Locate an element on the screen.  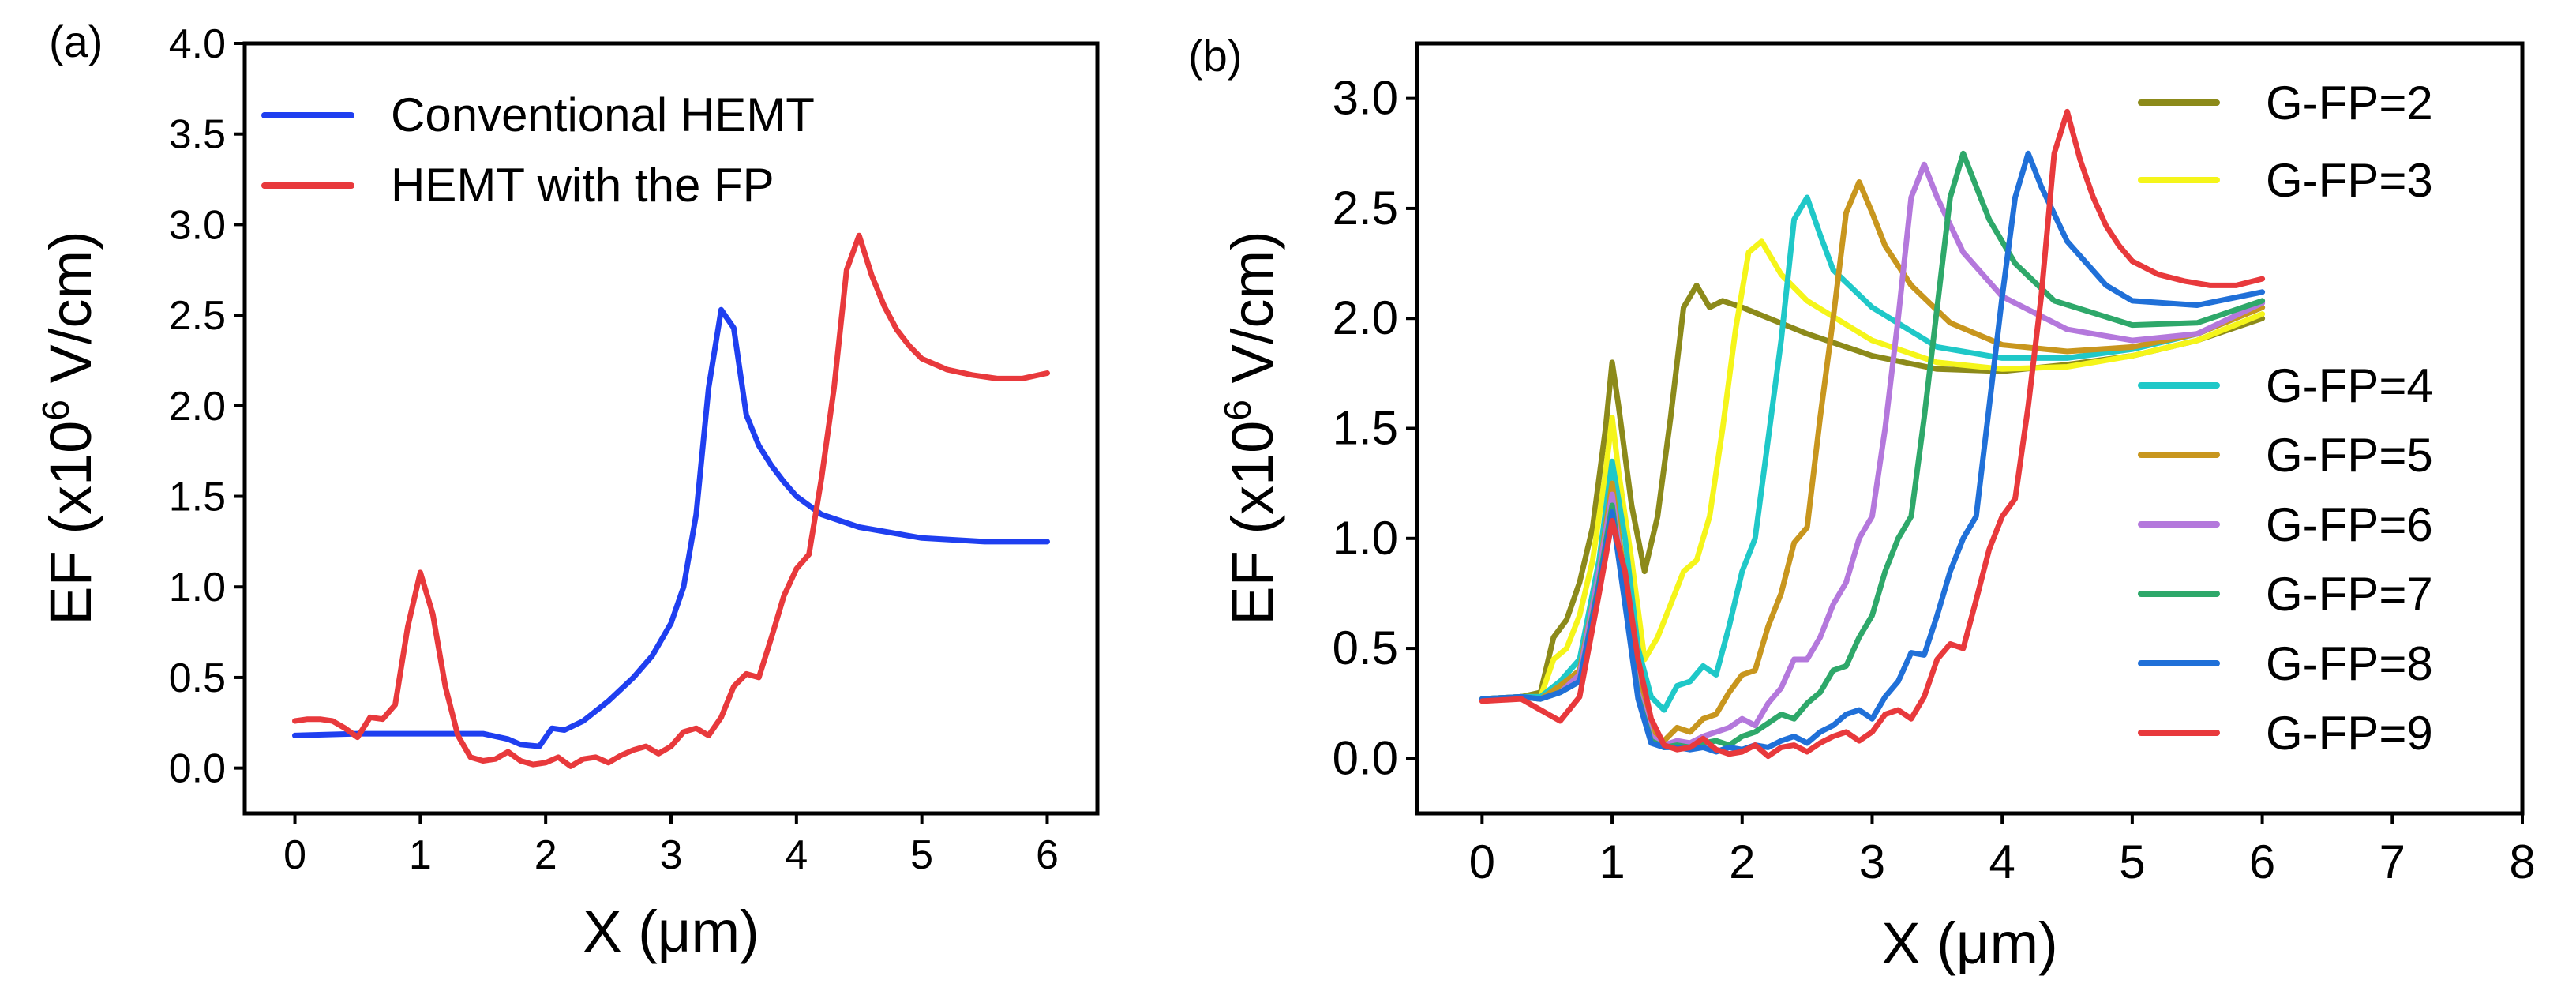
panel-b-ylabel-exp: 6 is located at coordinates (1238, 410).